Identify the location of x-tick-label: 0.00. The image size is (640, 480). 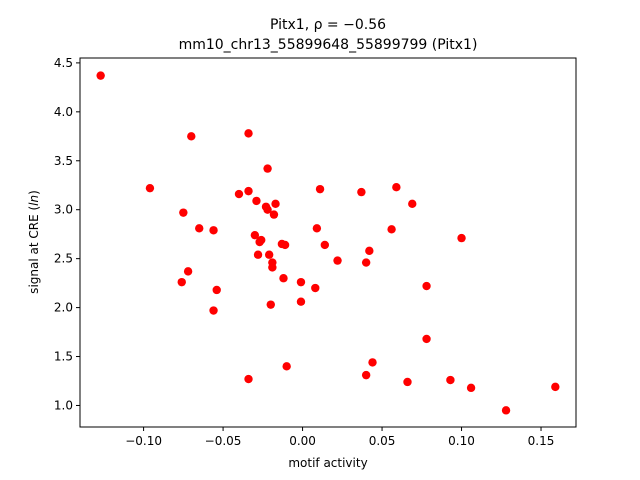
(302, 441).